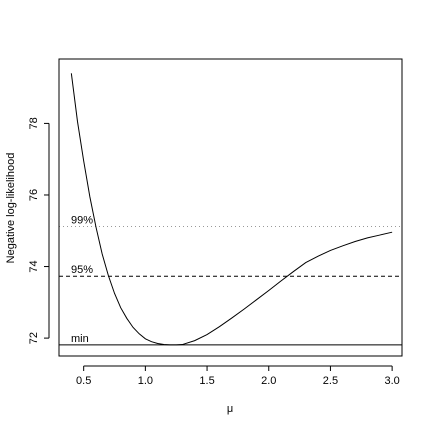 Image resolution: width=432 pixels, height=432 pixels. What do you see at coordinates (34, 338) in the screenshot?
I see `y-tick-label: 72` at bounding box center [34, 338].